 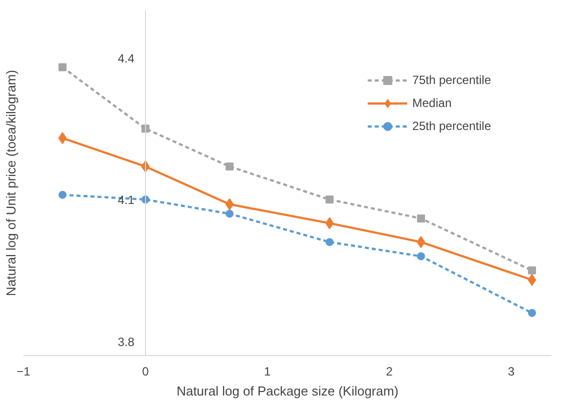 I want to click on x-tick-label: −1, so click(x=23, y=371).